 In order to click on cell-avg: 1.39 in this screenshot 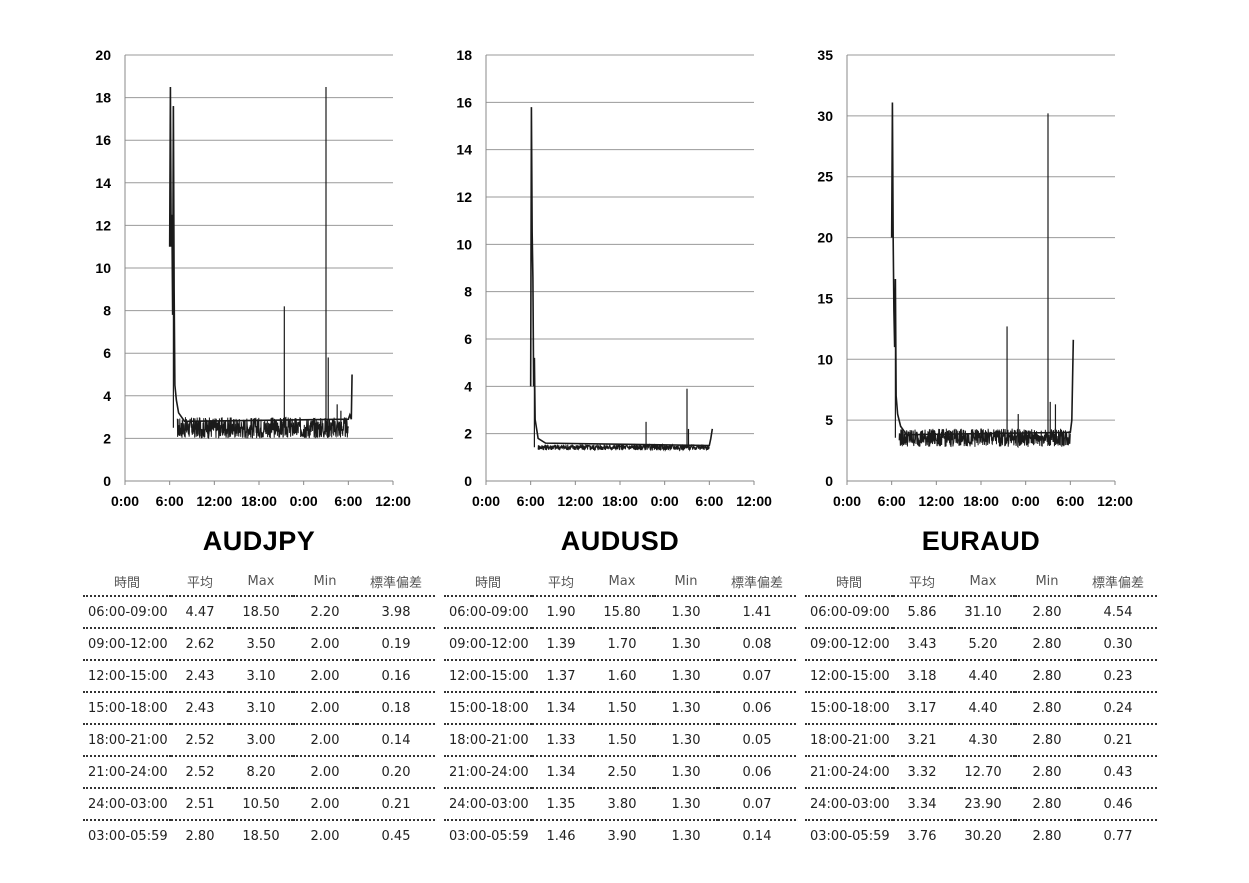, I will do `click(561, 643)`.